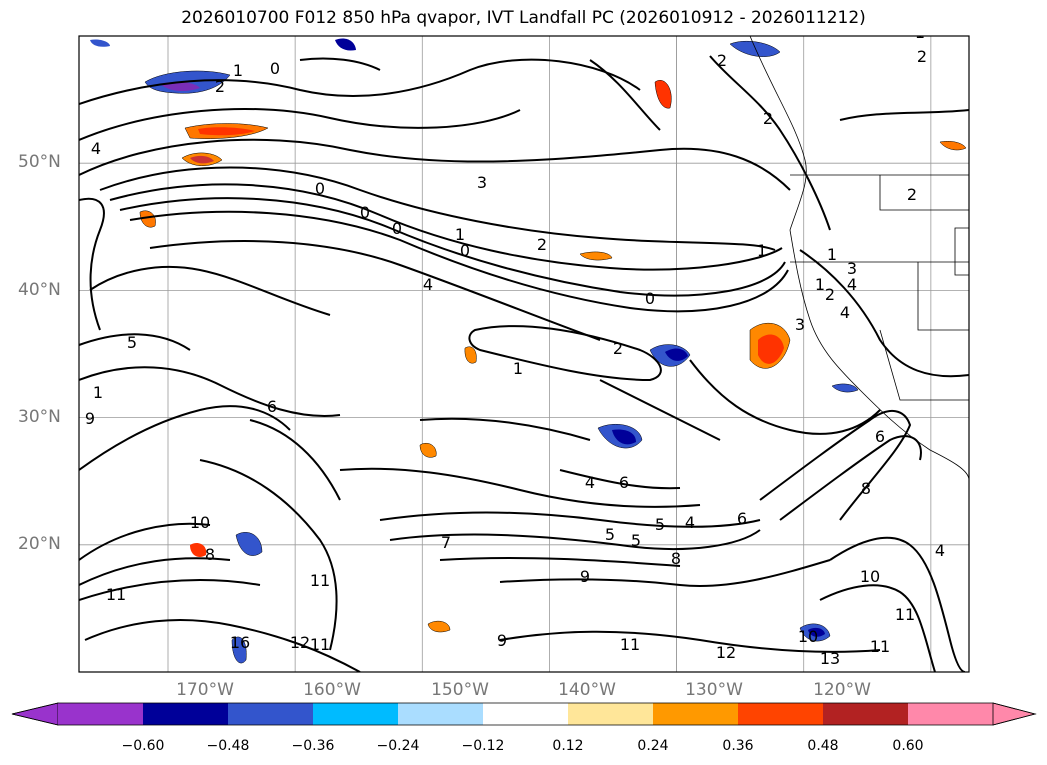 This screenshot has height=765, width=1047. I want to click on colorbar, so click(524, 714).